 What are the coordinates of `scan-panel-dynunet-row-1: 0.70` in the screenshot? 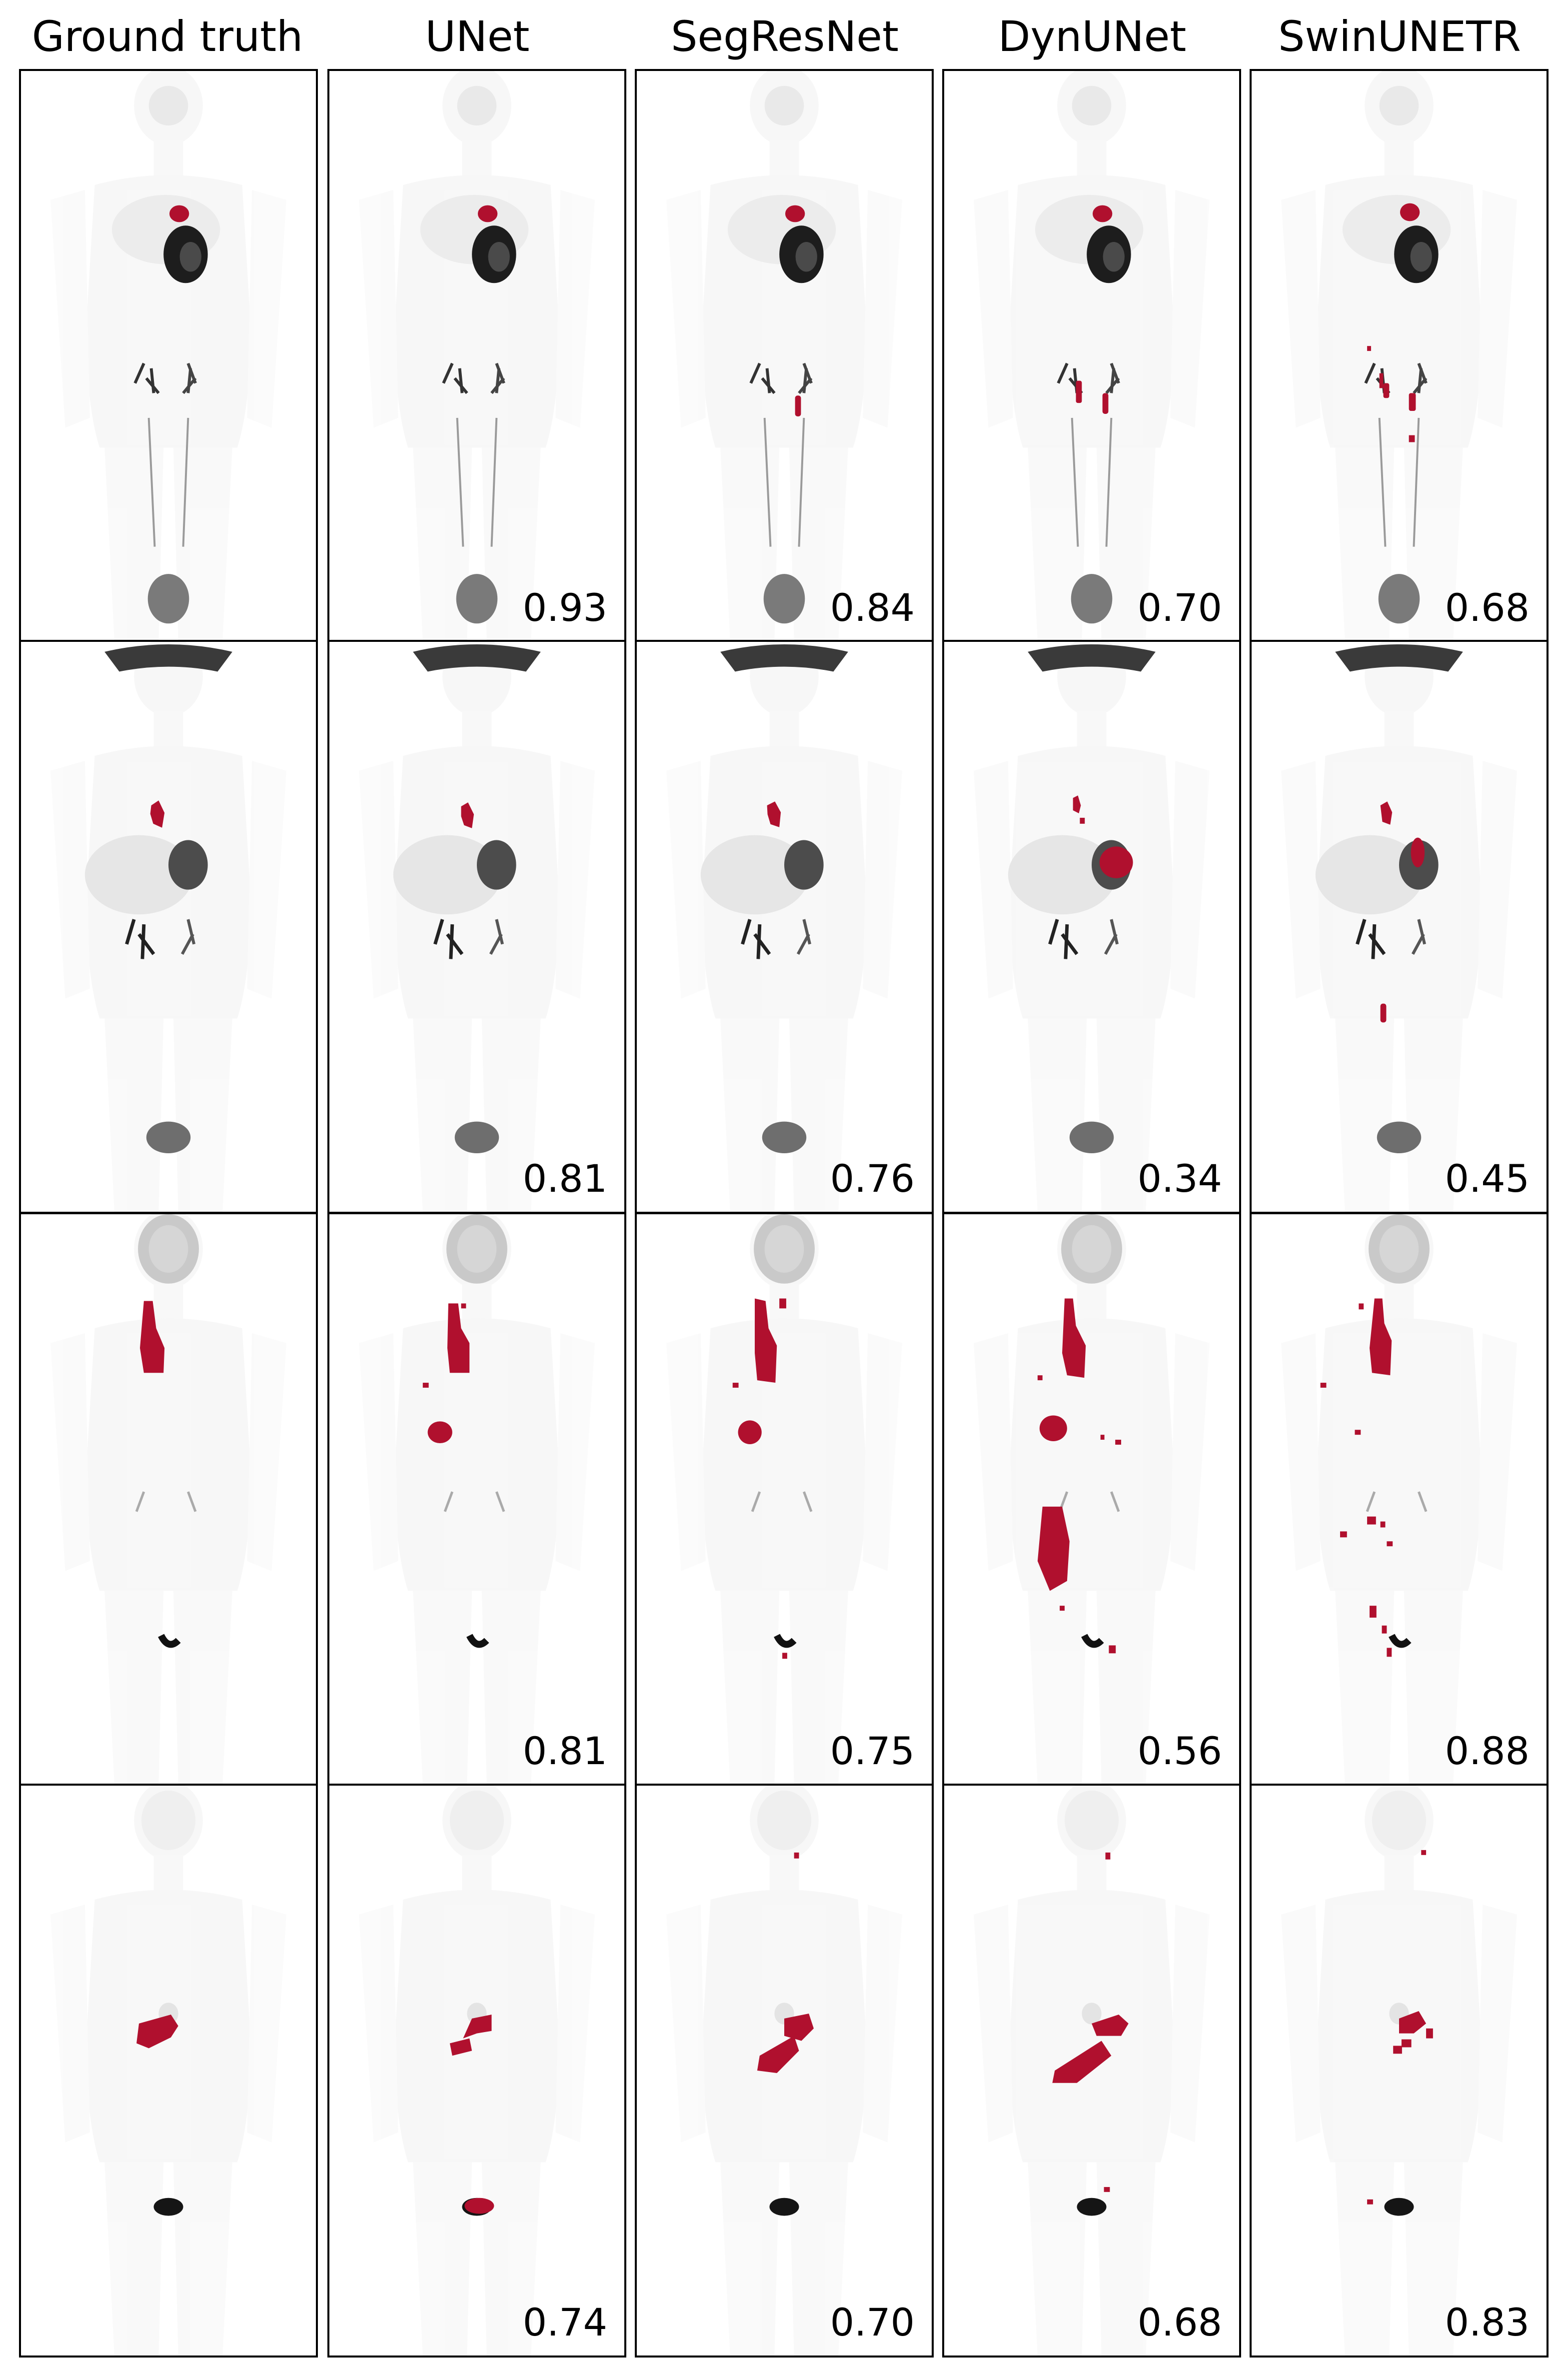 It's located at (1091, 356).